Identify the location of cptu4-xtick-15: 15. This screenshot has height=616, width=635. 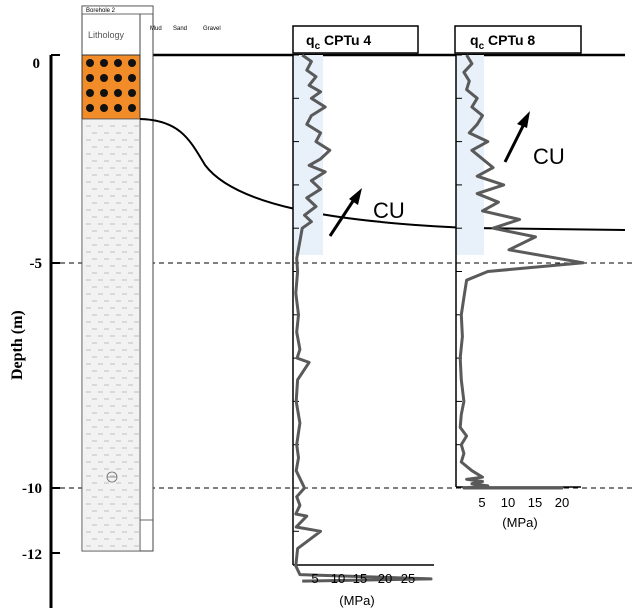
(360, 578).